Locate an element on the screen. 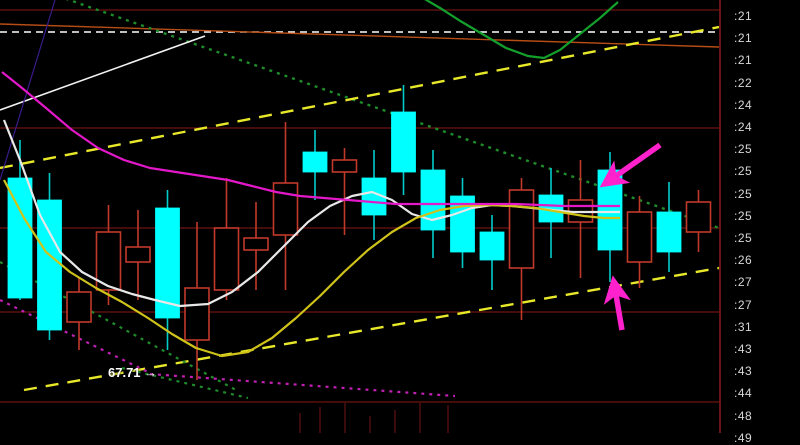 The width and height of the screenshot is (800, 445). volume-bars-group is located at coordinates (374, 417).